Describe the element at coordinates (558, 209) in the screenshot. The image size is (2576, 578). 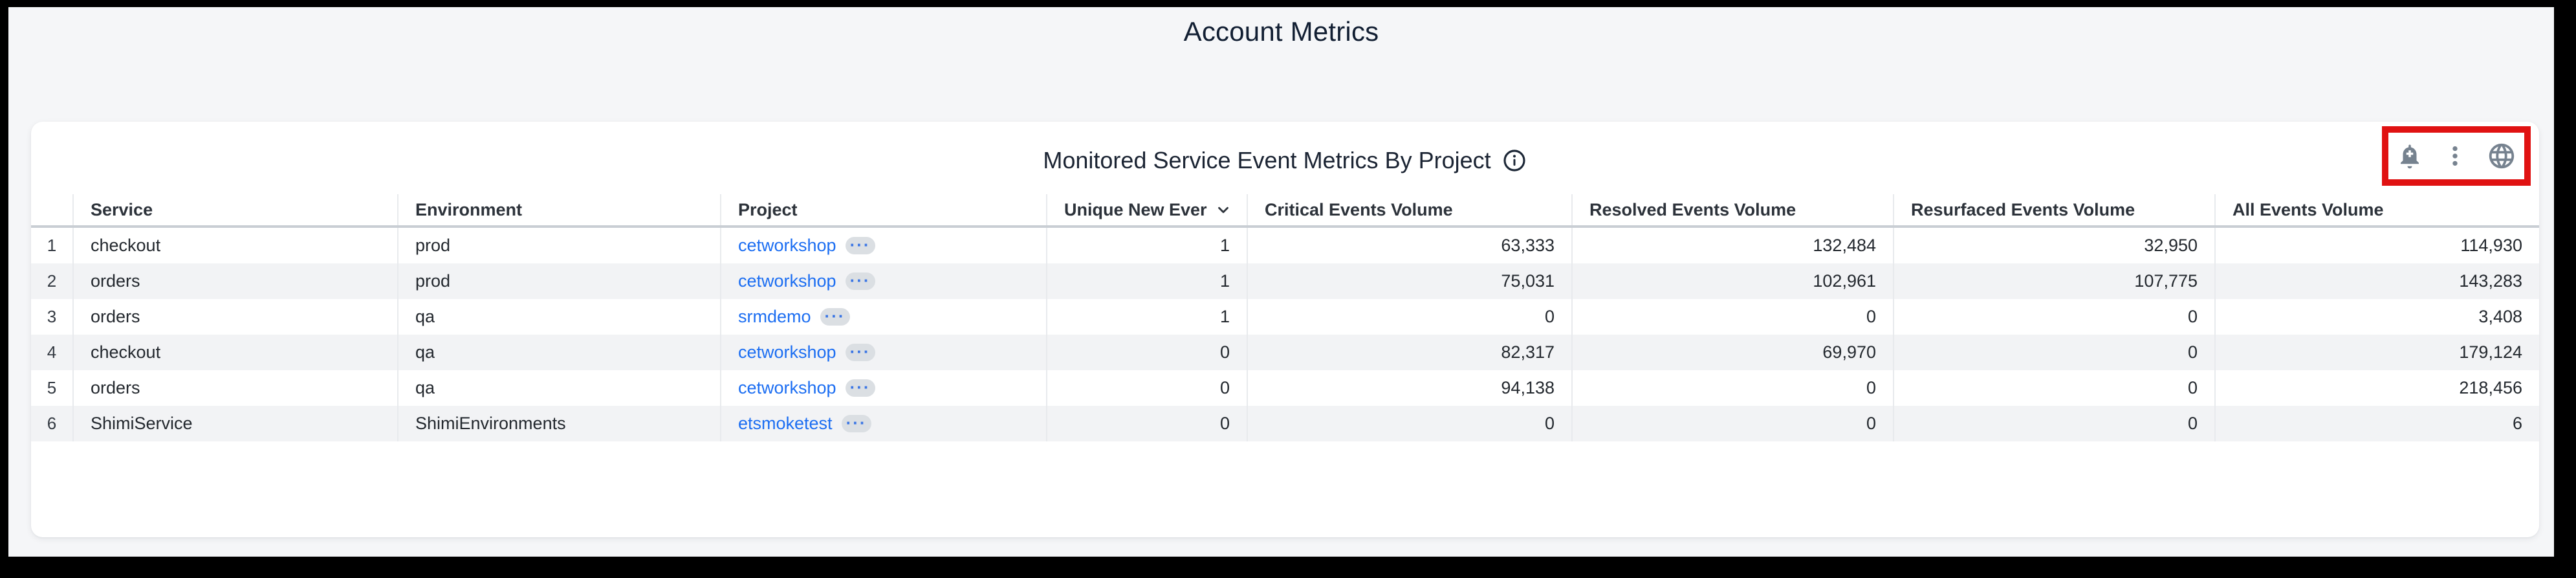
I see `header-environment: Environment` at that location.